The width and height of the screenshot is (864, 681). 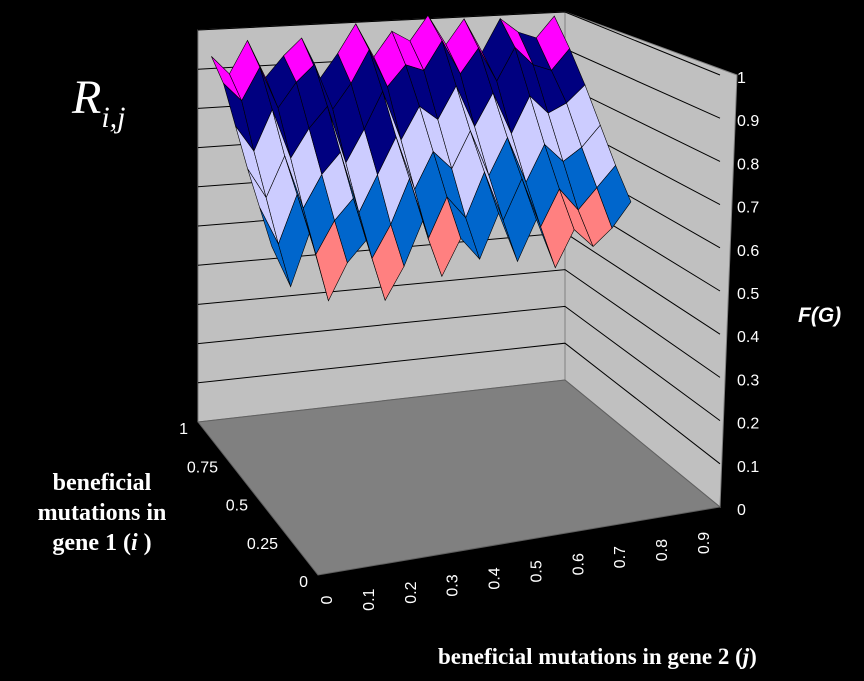 What do you see at coordinates (262, 544) in the screenshot?
I see `y-tick-label: 0.25` at bounding box center [262, 544].